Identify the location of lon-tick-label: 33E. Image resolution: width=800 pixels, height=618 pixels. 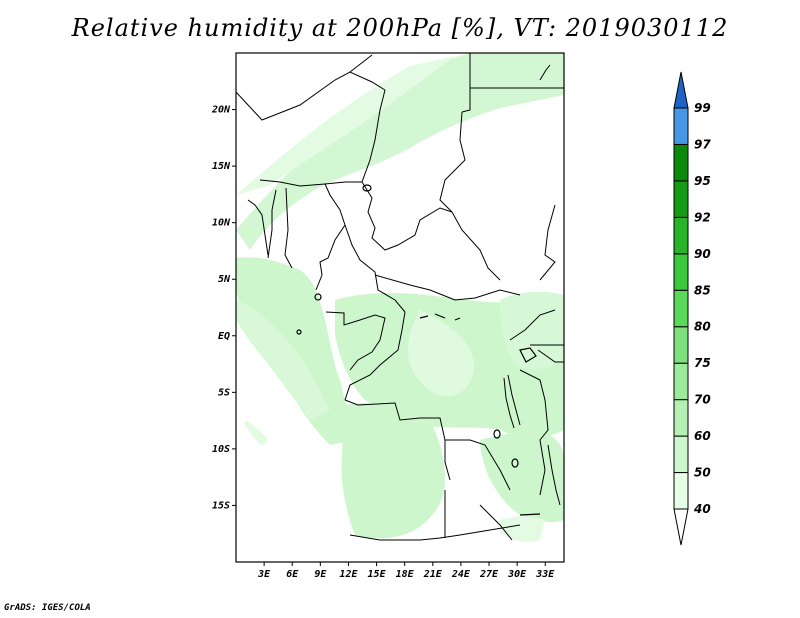
(545, 574).